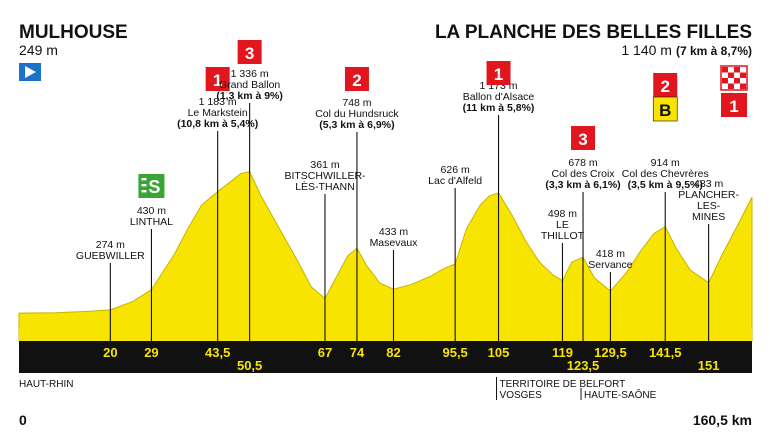 Image resolution: width=770 pixels, height=433 pixels. Describe the element at coordinates (499, 352) in the screenshot. I see `km-tick-label: 105` at that location.